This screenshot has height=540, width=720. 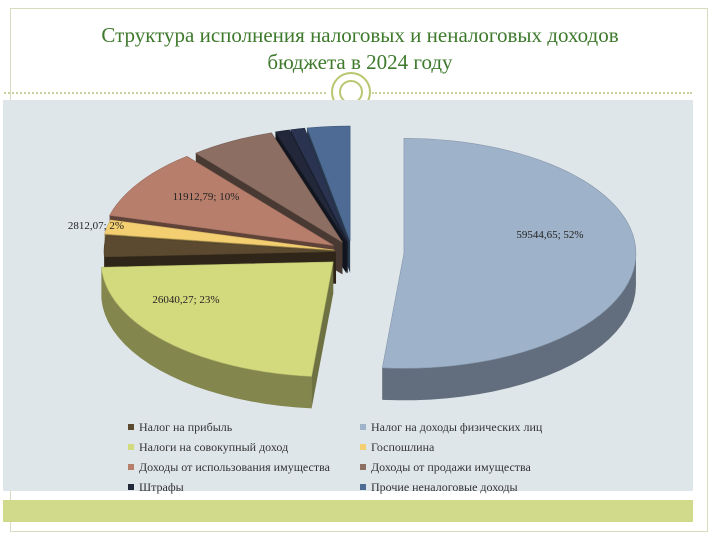 I want to click on footer-bar, so click(x=348, y=511).